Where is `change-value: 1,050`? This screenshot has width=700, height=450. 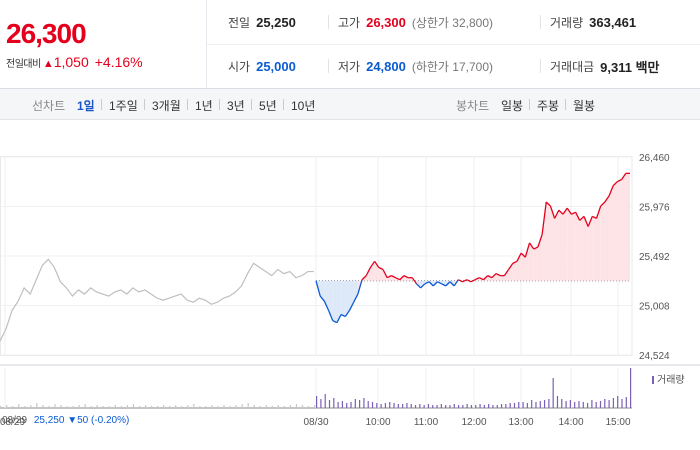
change-value: 1,050 is located at coordinates (71, 62).